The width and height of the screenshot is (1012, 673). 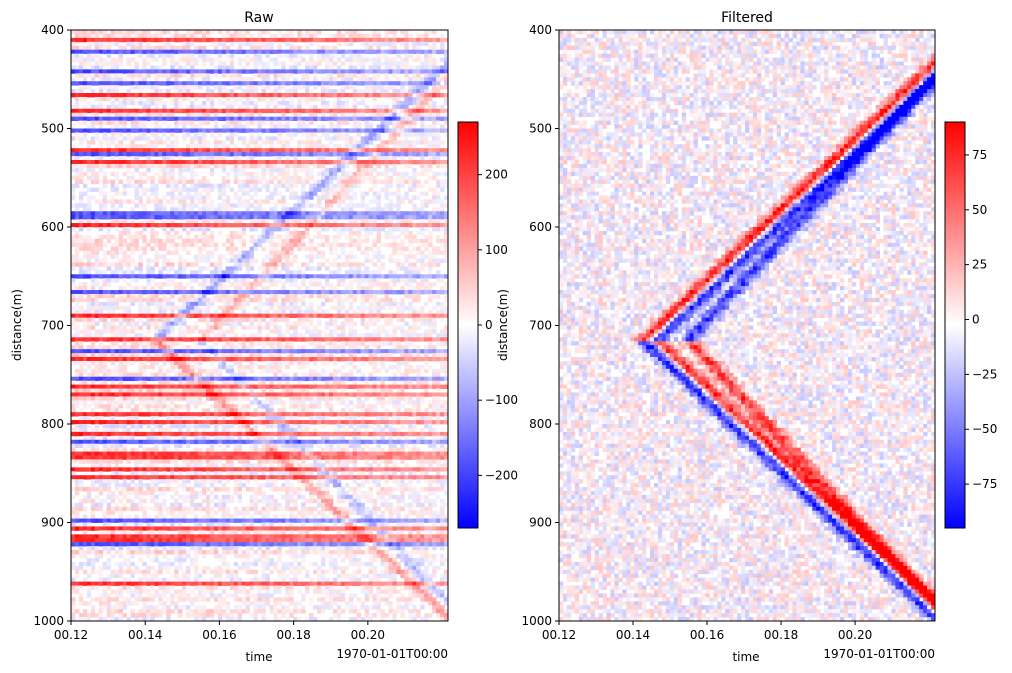 I want to click on colorbar-tick-label: −25, so click(x=984, y=374).